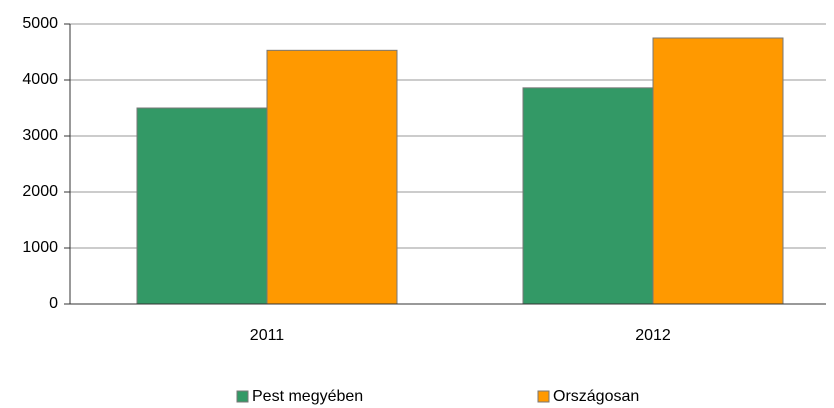  What do you see at coordinates (40, 247) in the screenshot?
I see `y-tick-label: 1000` at bounding box center [40, 247].